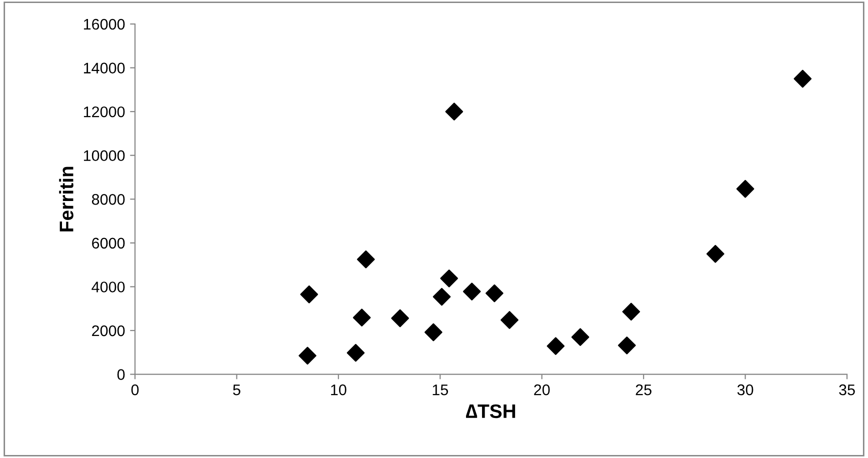 The image size is (868, 458). Describe the element at coordinates (745, 390) in the screenshot. I see `x-tick-label: 30` at that location.